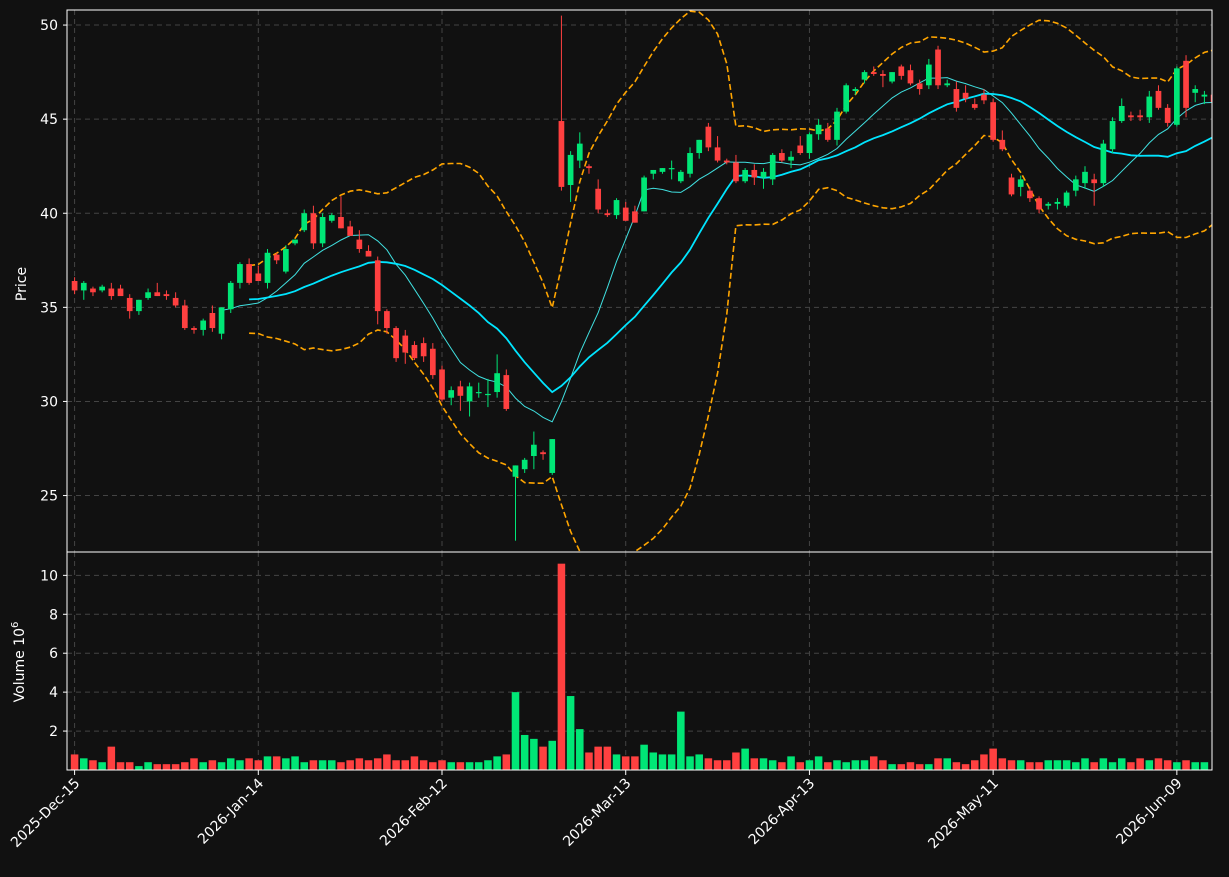 The image size is (1229, 877). I want to click on volume-tick-label: 10, so click(49, 576).